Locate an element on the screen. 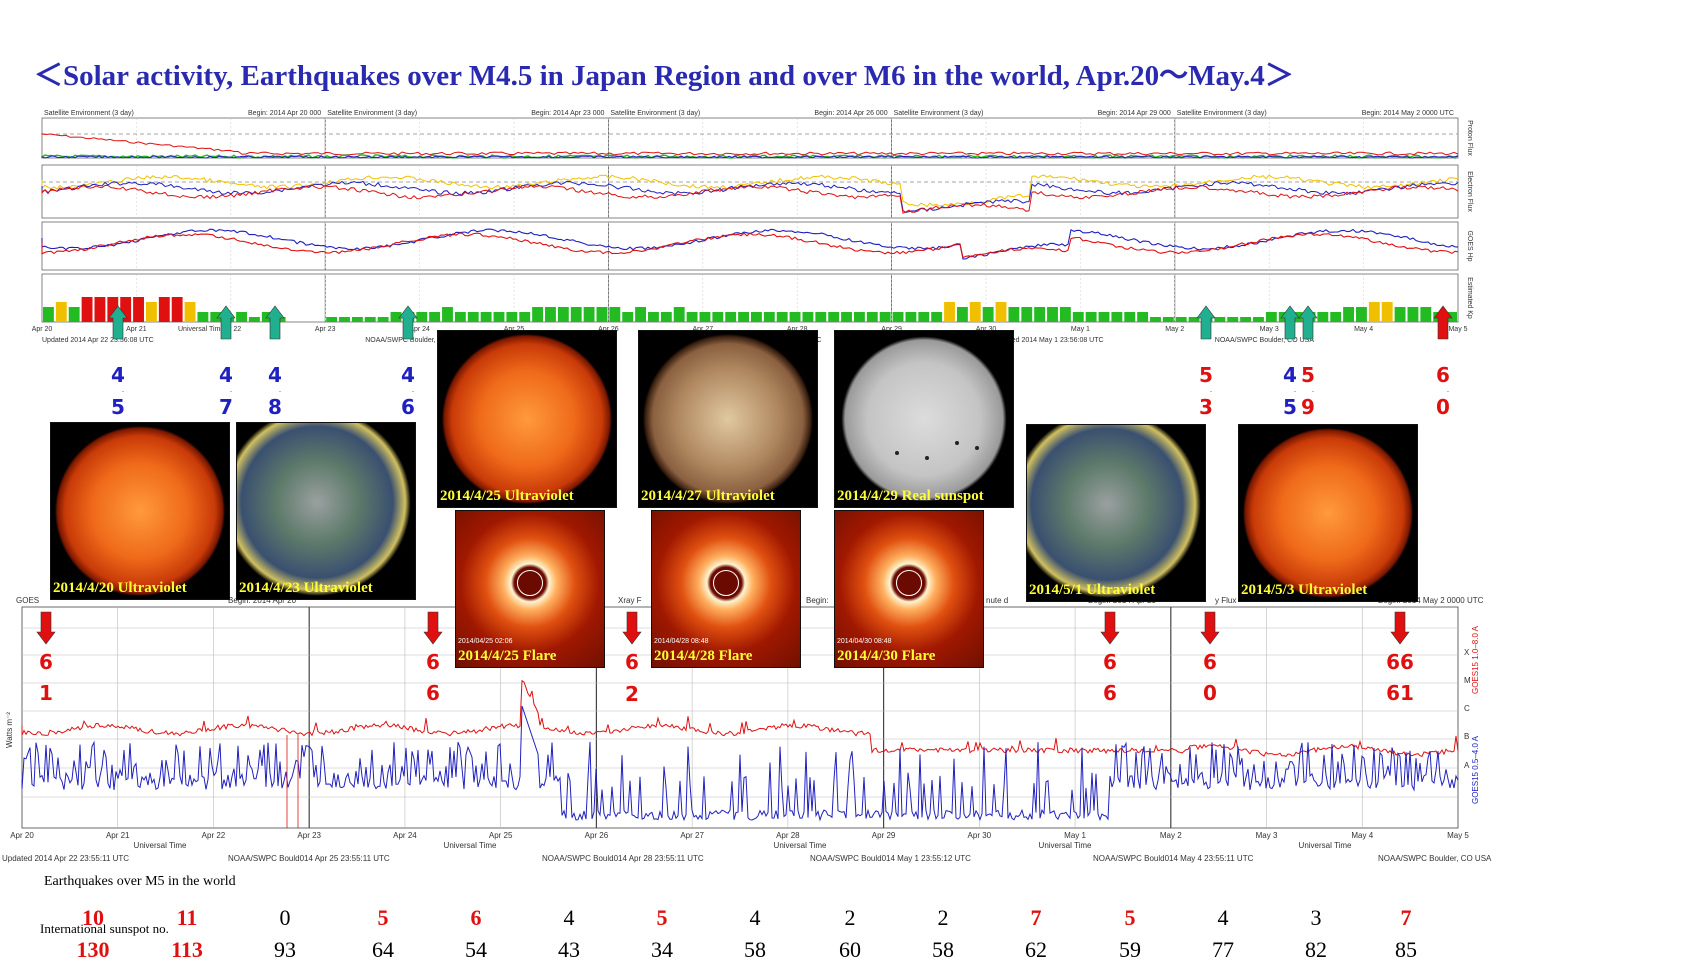 This screenshot has height=963, width=1696. env-day-label: Apr 28 is located at coordinates (797, 329).